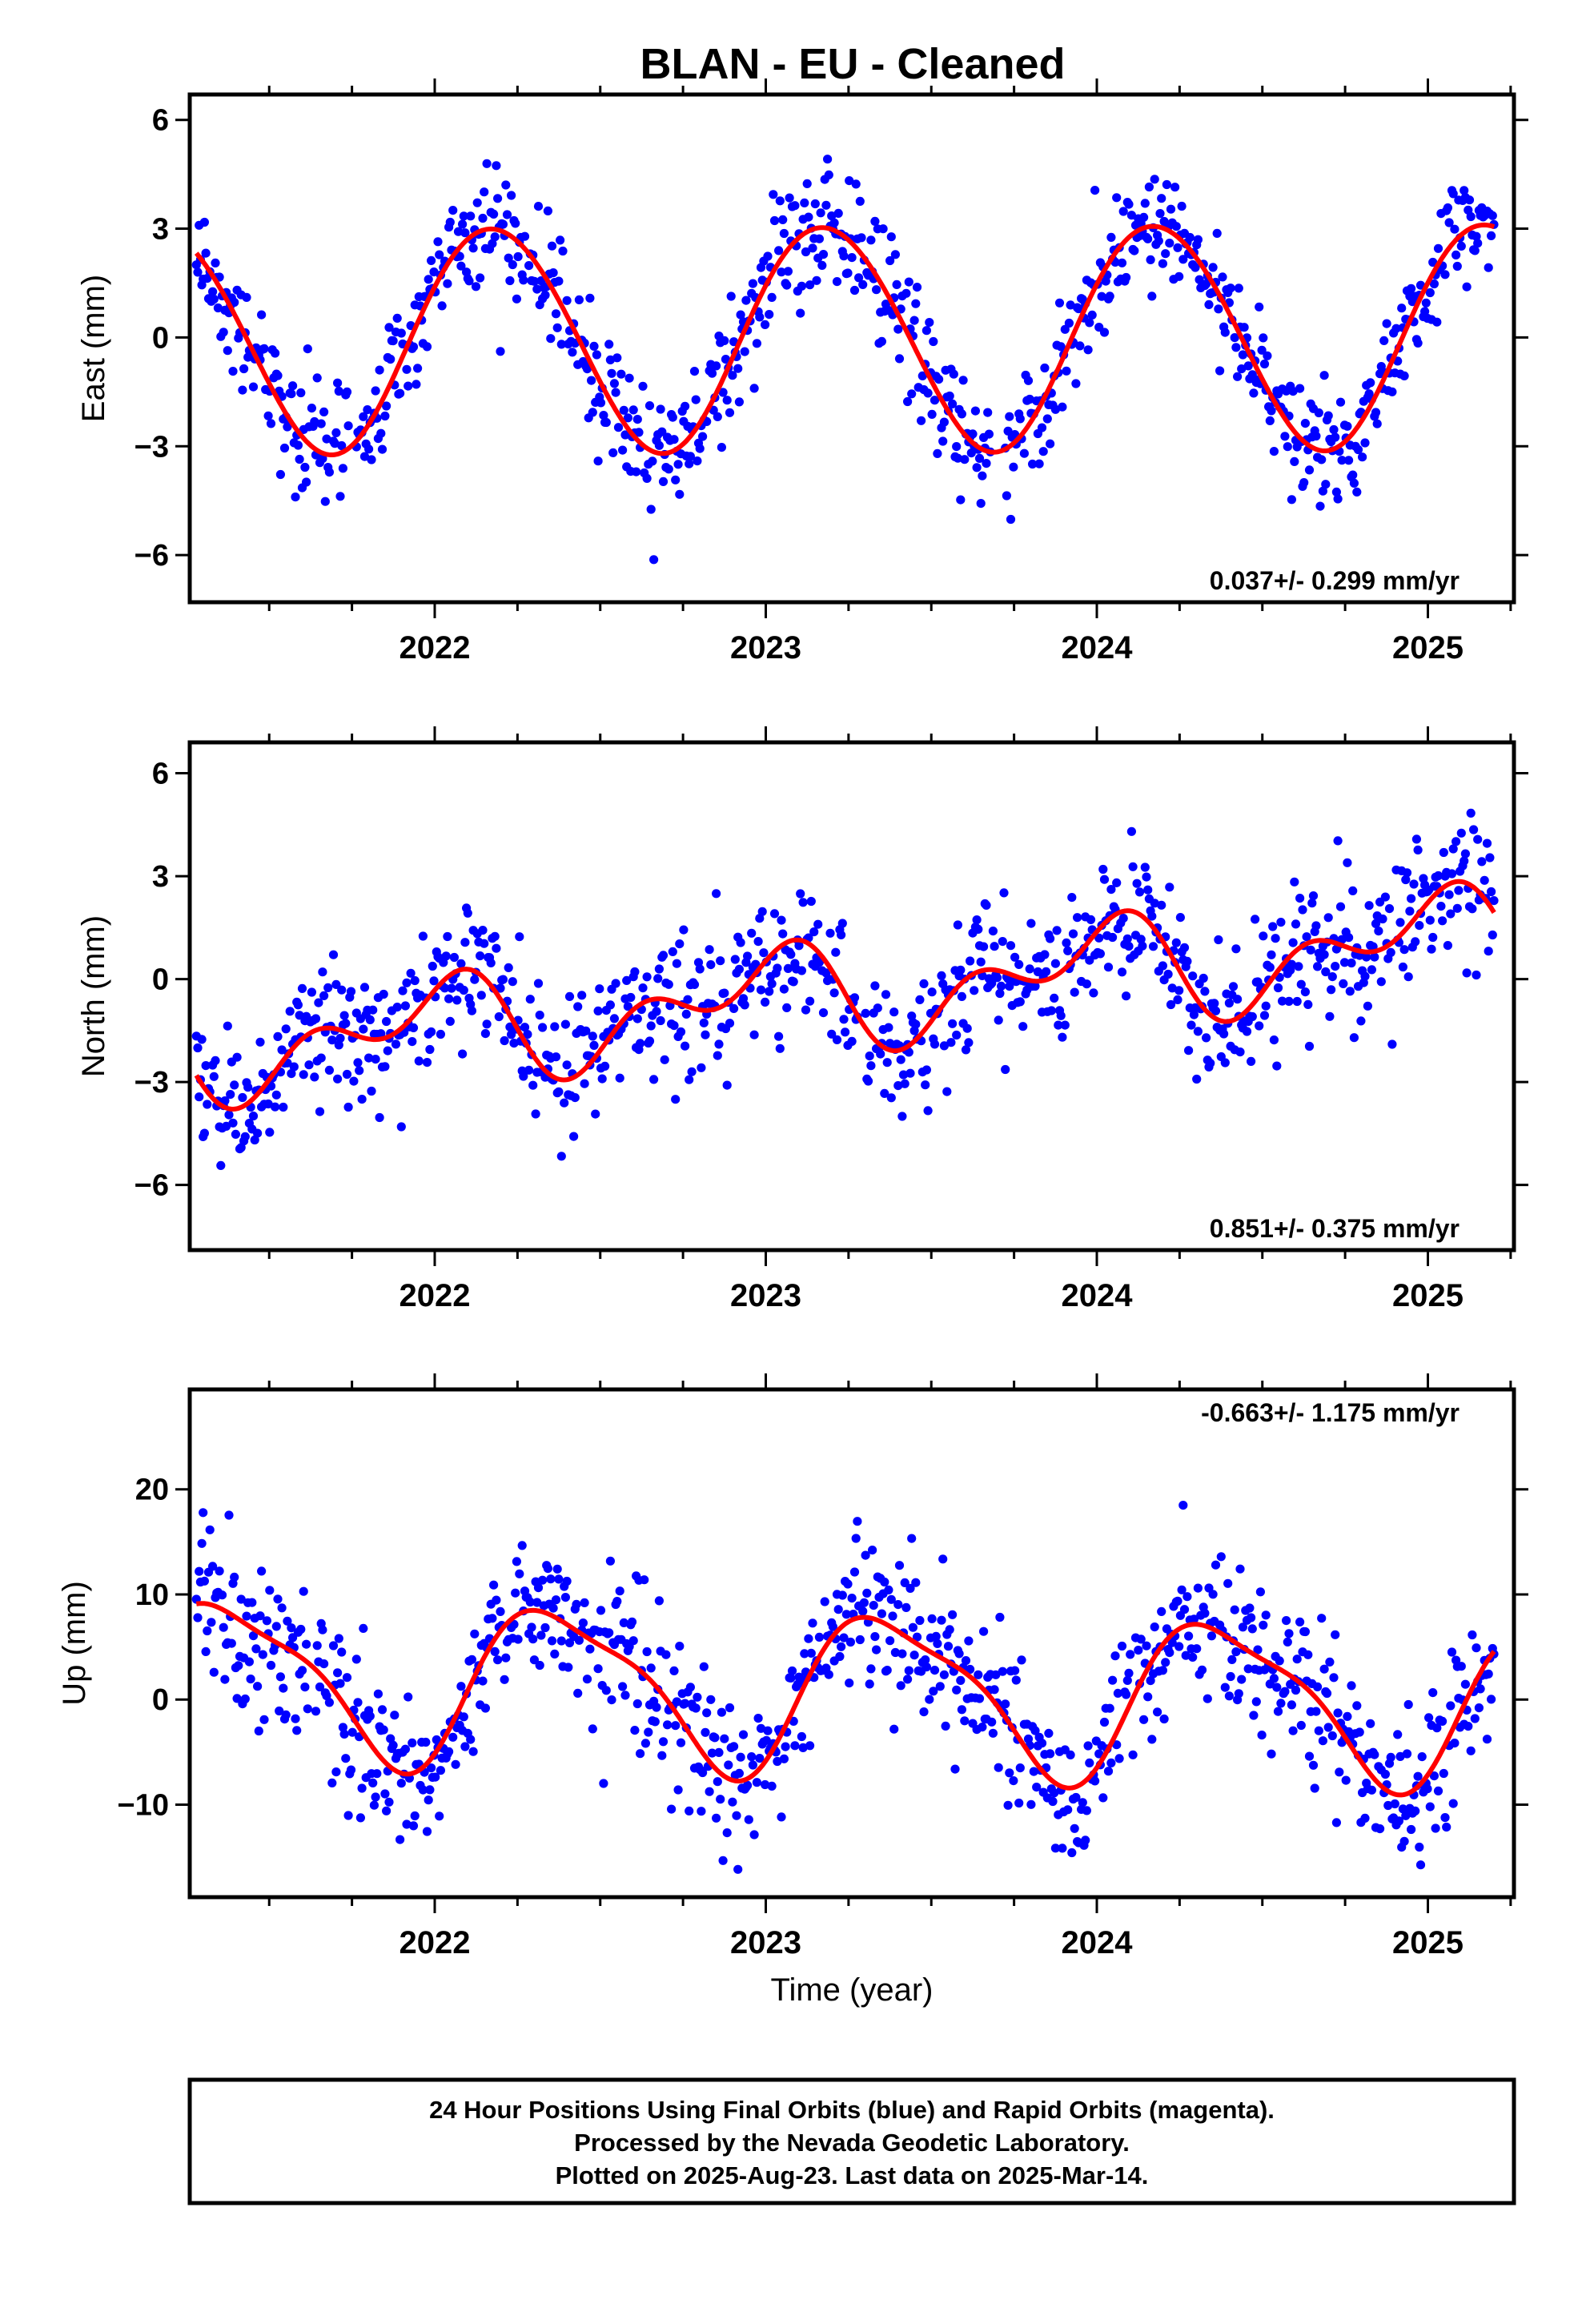 This screenshot has width=1582, height=2324. Describe the element at coordinates (1330, 1412) in the screenshot. I see `up-rate-label: -0.663+/- 1.175 mm/yr` at that location.